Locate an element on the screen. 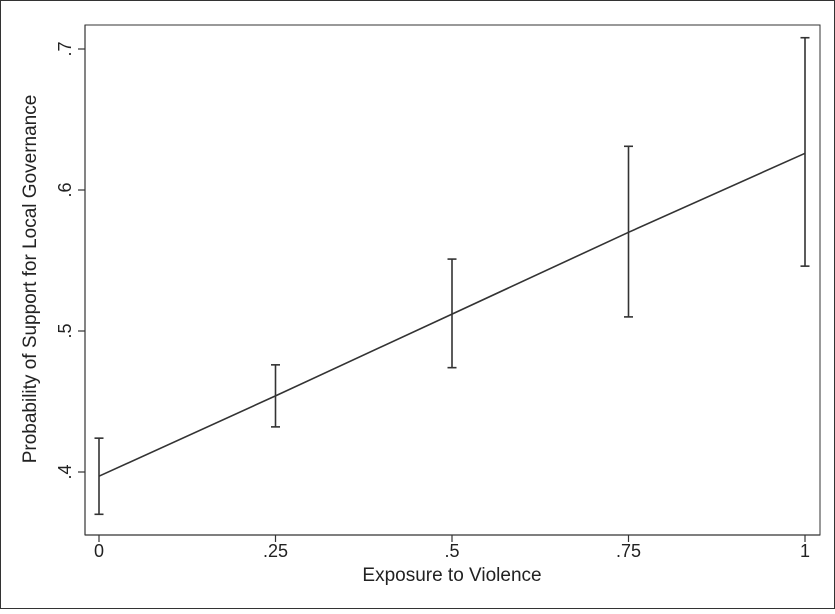 The width and height of the screenshot is (835, 614). x-axis: 0 .25 .5 .75 1 is located at coordinates (452, 547).